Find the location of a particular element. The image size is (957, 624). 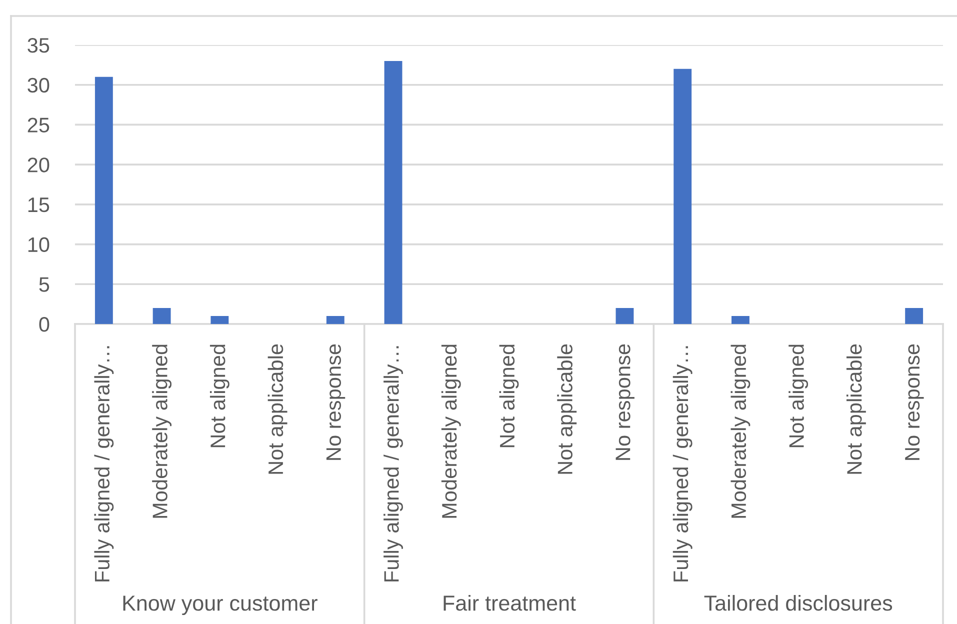

y-tick-label: 30 is located at coordinates (39, 85).